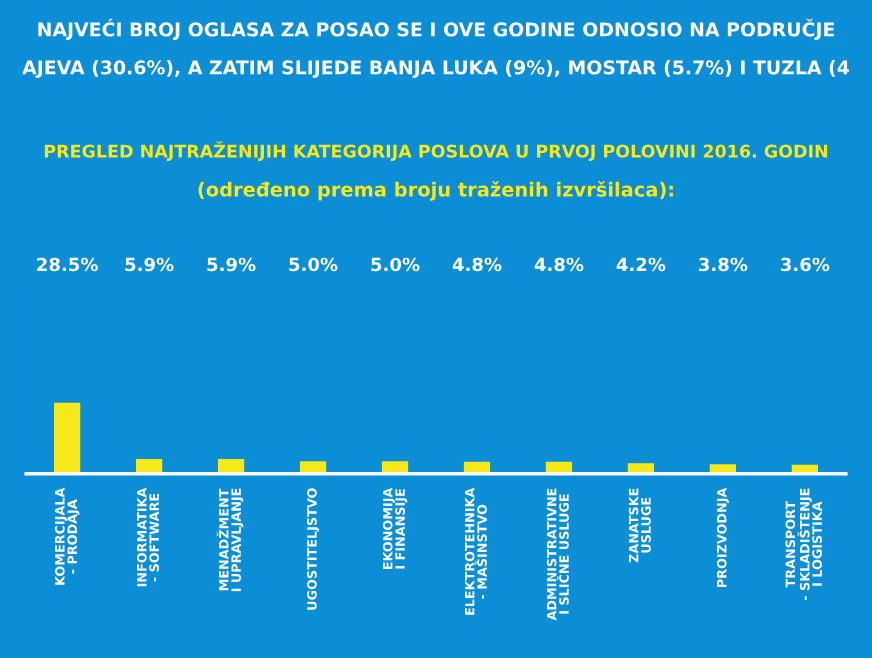 This screenshot has width=872, height=658. I want to click on chart-subtitle: (određeno prema broju traženih izvršilaca):, so click(435, 190).